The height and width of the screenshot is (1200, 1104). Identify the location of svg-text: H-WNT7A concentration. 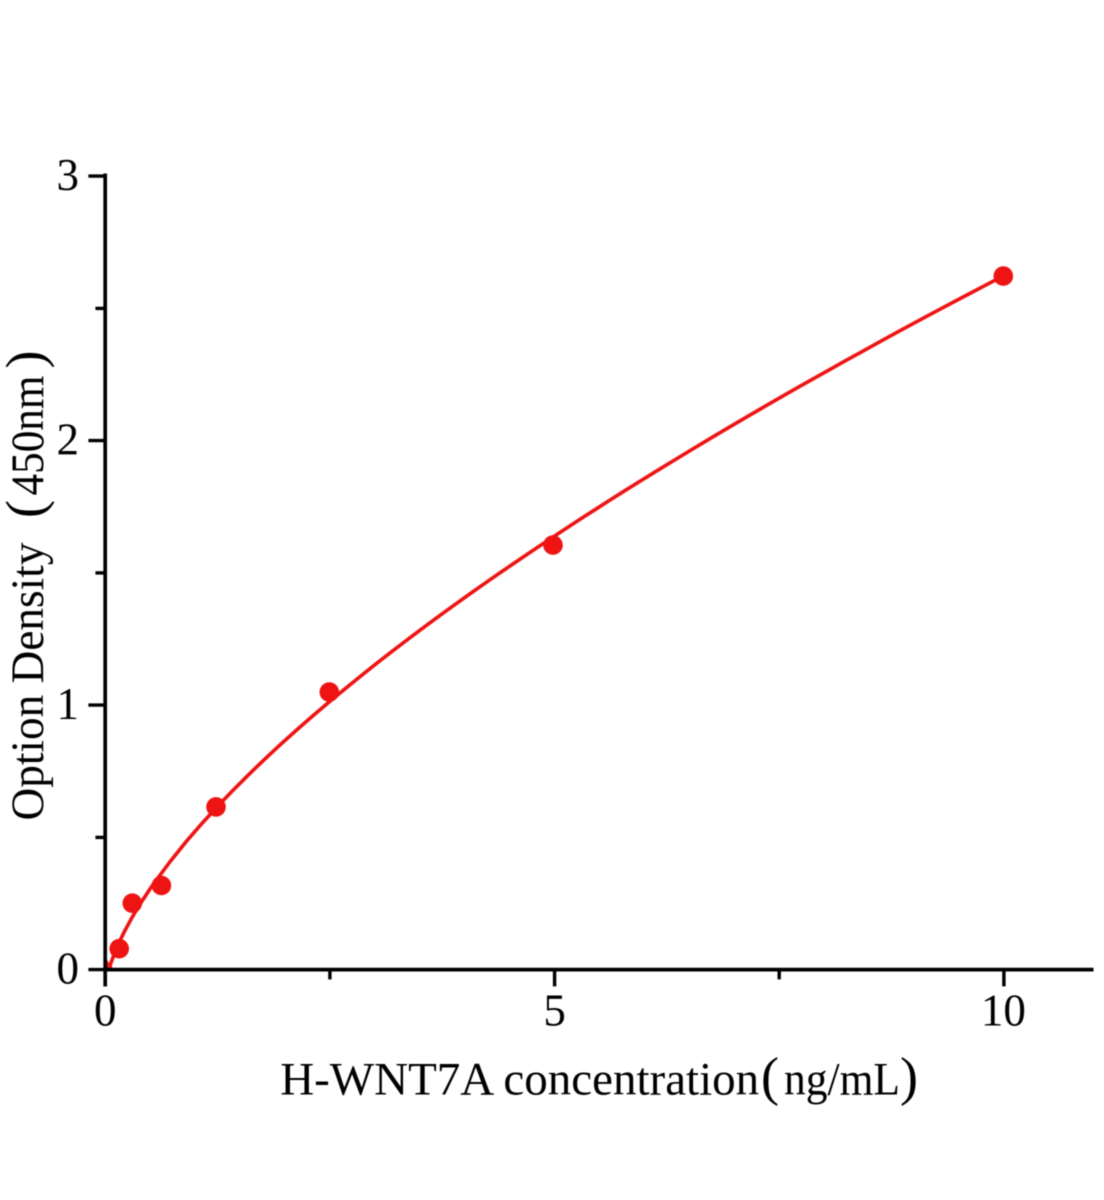
(519, 1079).